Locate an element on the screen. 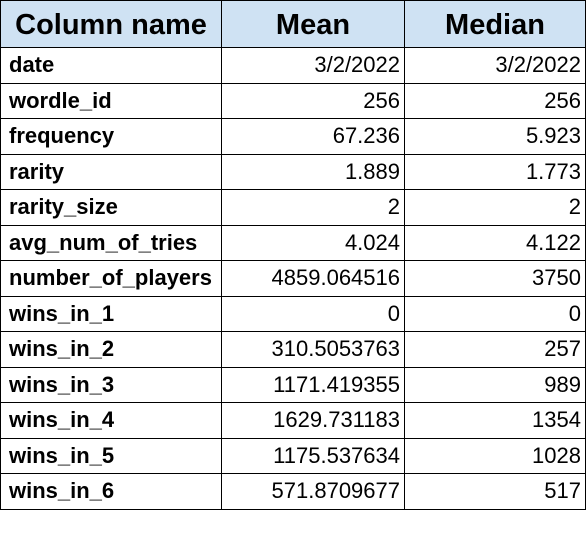  table-row: number_of_players 4859.064516 3750 is located at coordinates (293, 278).